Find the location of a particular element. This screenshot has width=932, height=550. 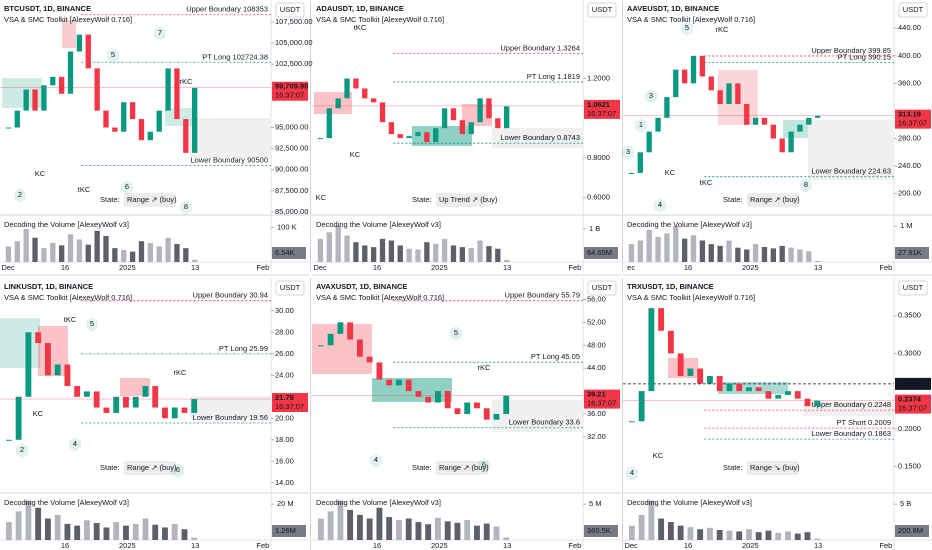

annotation-label: Upper Boundary 108353 is located at coordinates (227, 9).